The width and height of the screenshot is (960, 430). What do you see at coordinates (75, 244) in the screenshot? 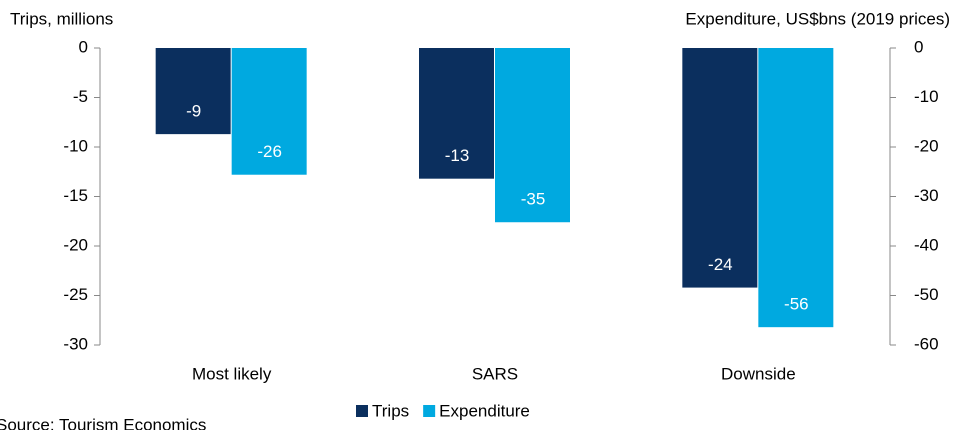
I see `y-tick-label: -20` at bounding box center [75, 244].